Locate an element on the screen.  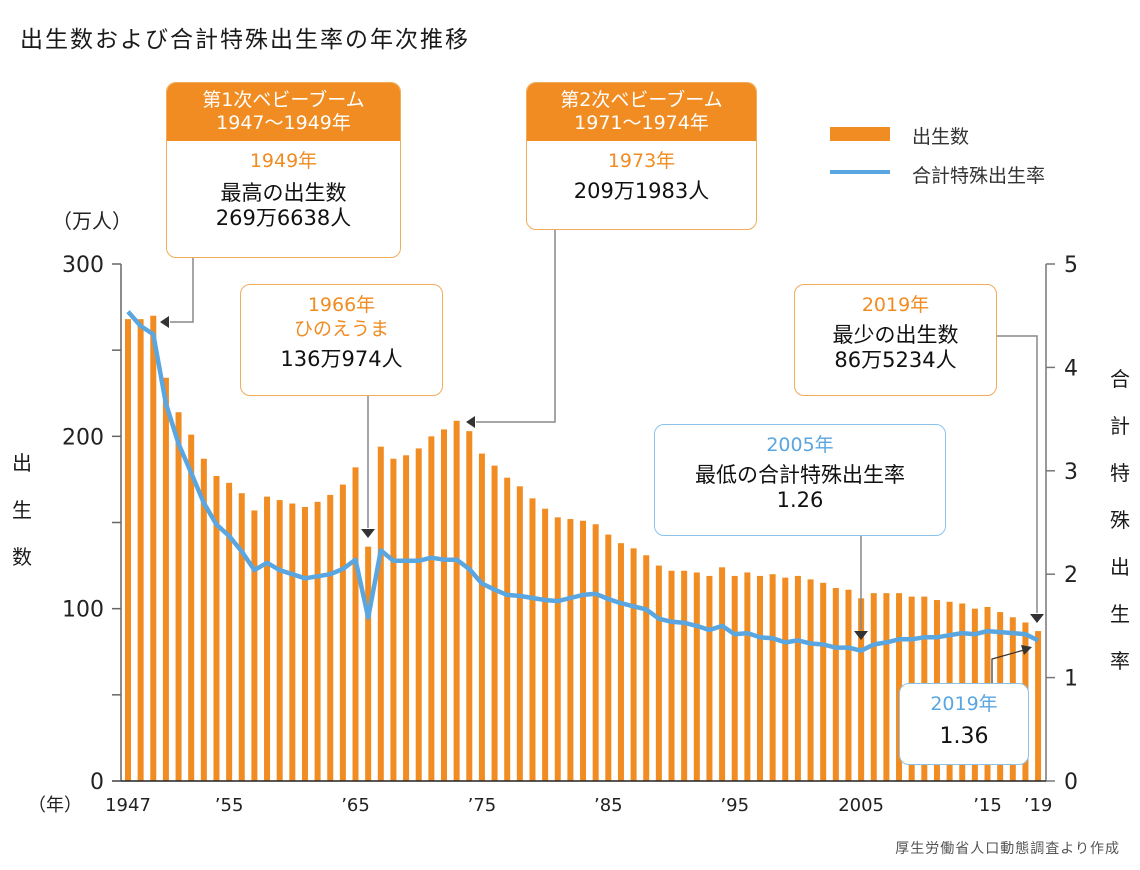
x-tick-label: ’75 is located at coordinates (482, 805).